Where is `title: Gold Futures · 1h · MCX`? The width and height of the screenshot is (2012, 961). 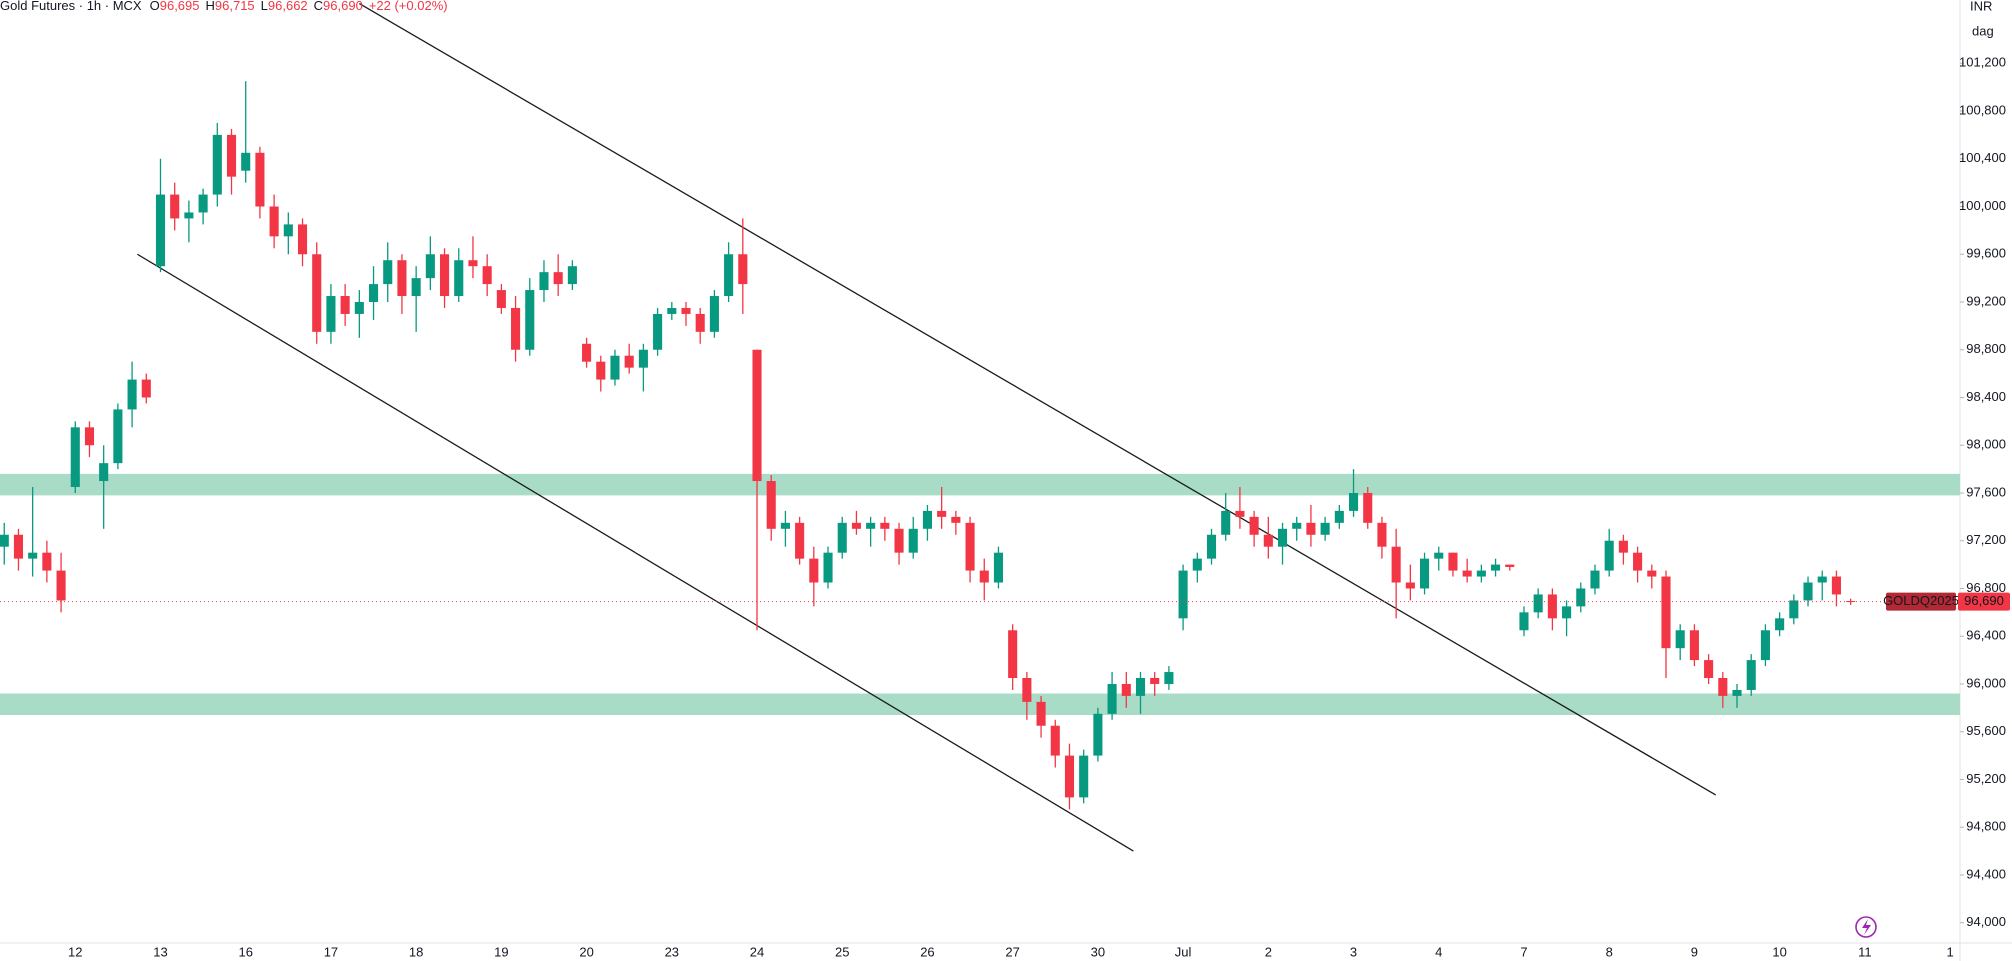
title: Gold Futures · 1h · MCX is located at coordinates (71, 6).